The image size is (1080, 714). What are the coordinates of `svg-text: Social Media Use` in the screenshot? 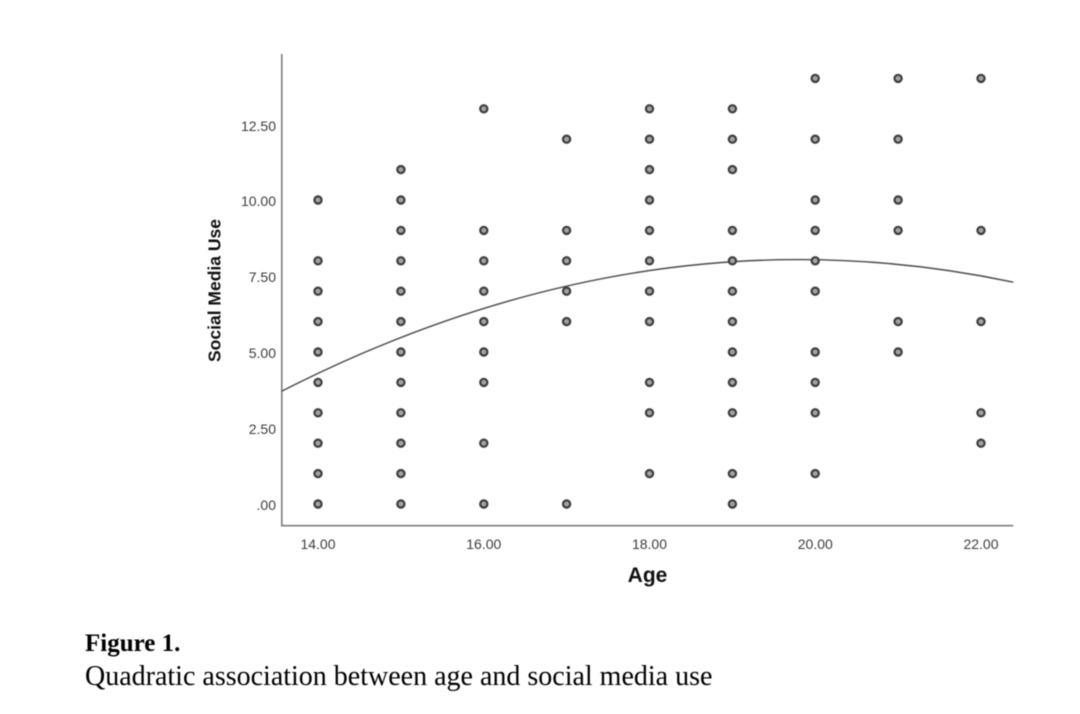 It's located at (215, 290).